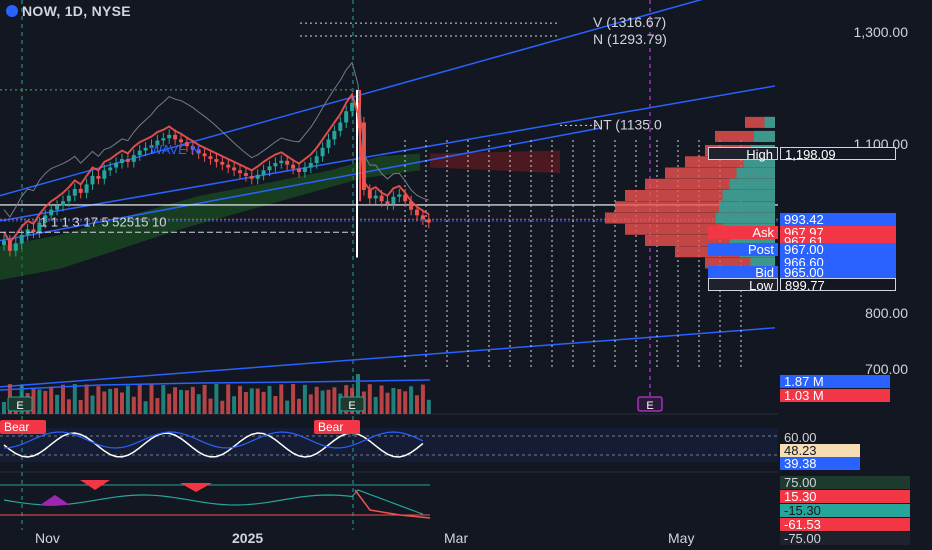 Image resolution: width=932 pixels, height=550 pixels. Describe the element at coordinates (300, 184) in the screenshot. I see `trend-line` at that location.